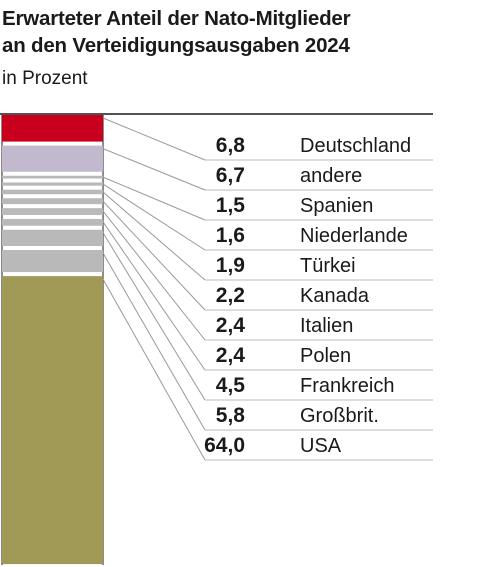  Describe the element at coordinates (335, 296) in the screenshot. I see `category-label: Kanada` at that location.